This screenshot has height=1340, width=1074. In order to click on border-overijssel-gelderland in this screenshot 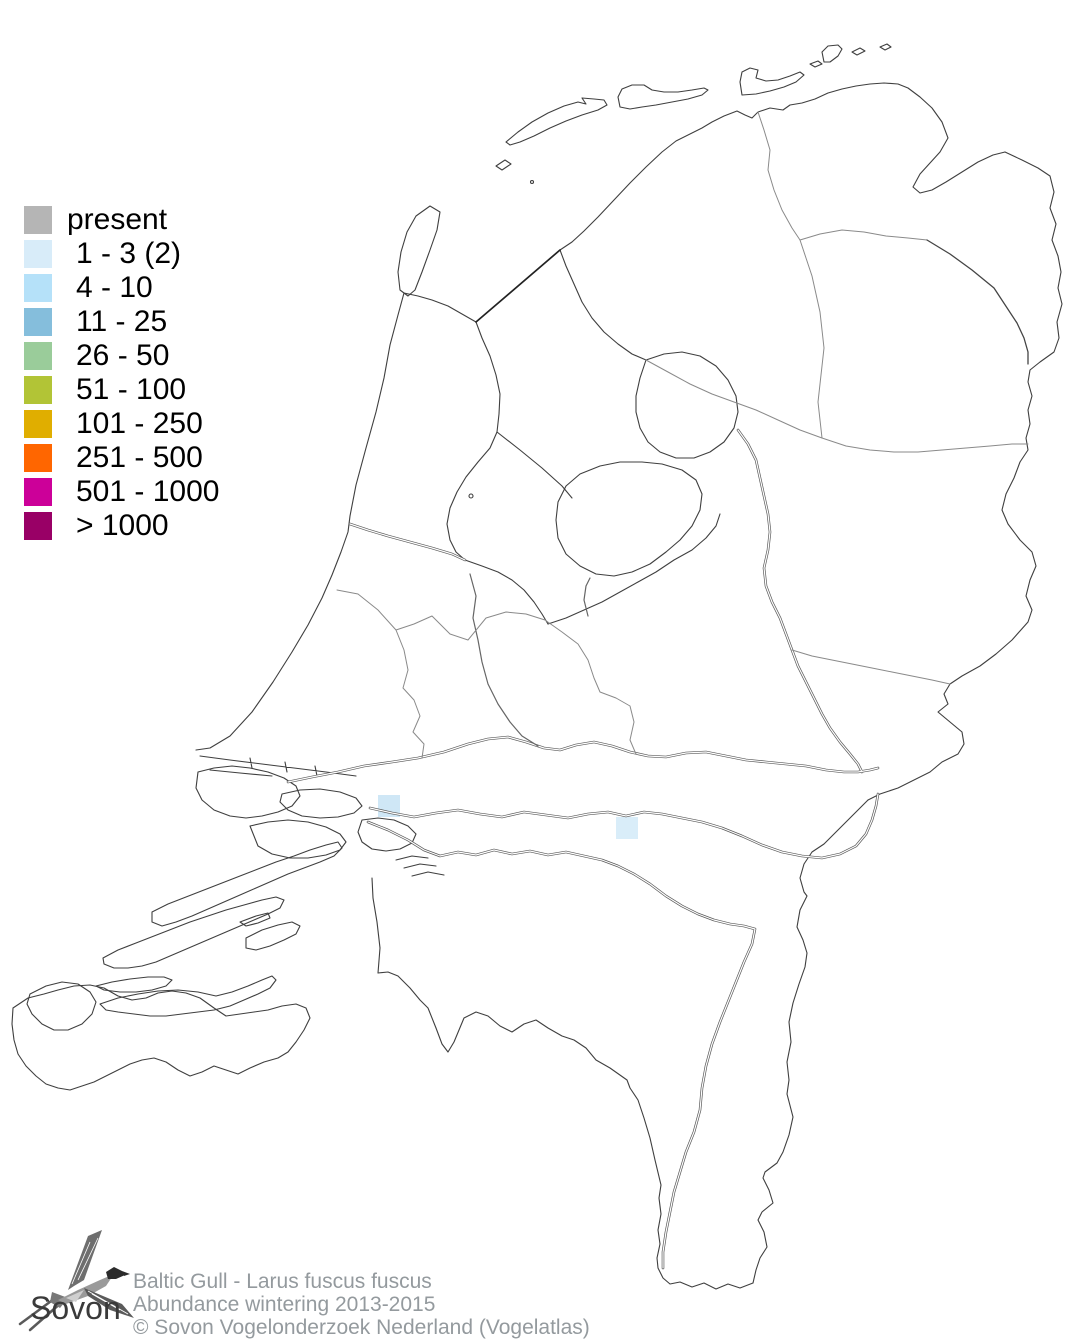, I will do `click(871, 667)`.